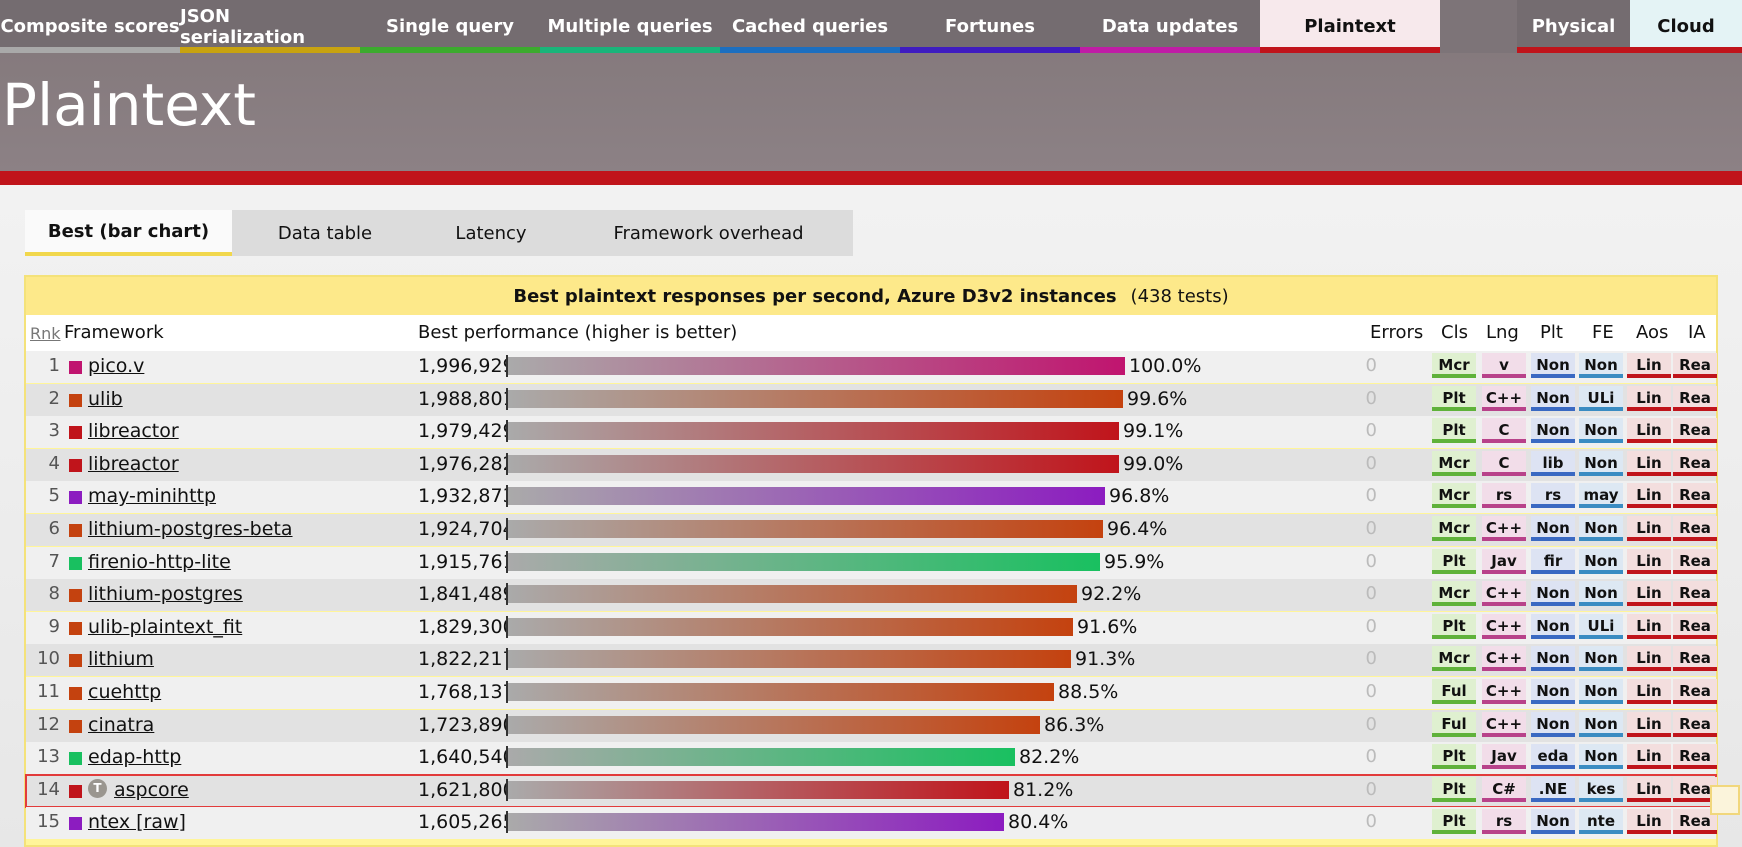 The height and width of the screenshot is (847, 1742). I want to click on nav-tab-data-updates: Data updates, so click(1170, 26).